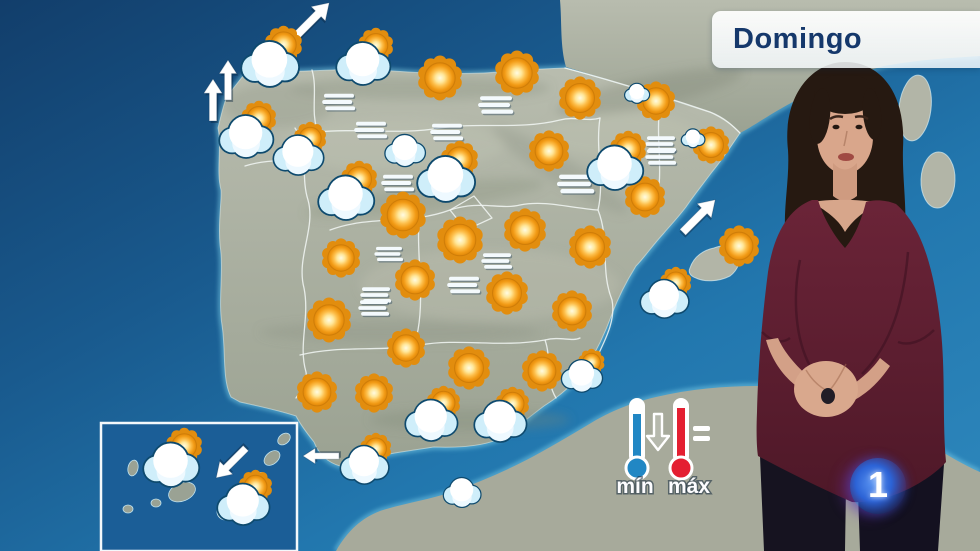  I want to click on channel-logo-1: 1, so click(878, 486).